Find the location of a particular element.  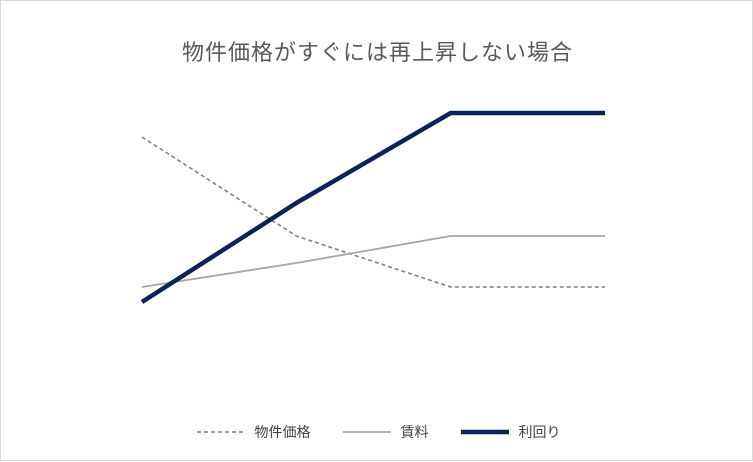

legend: 物件価格 賃料 利回り is located at coordinates (377, 432).